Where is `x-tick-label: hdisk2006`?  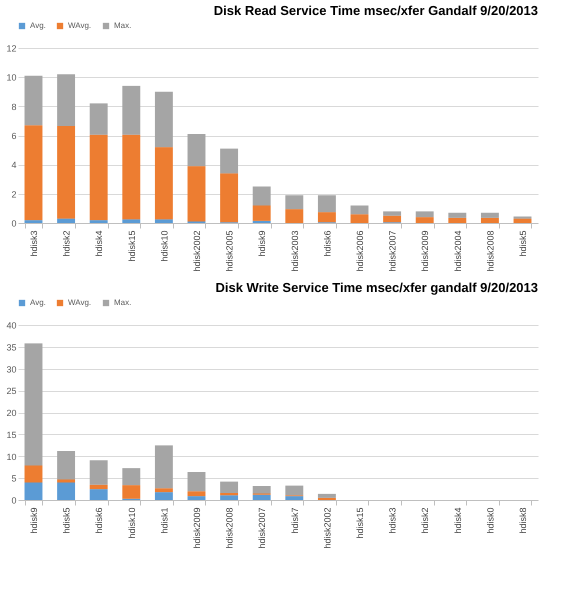
x-tick-label: hdisk2006 is located at coordinates (360, 251).